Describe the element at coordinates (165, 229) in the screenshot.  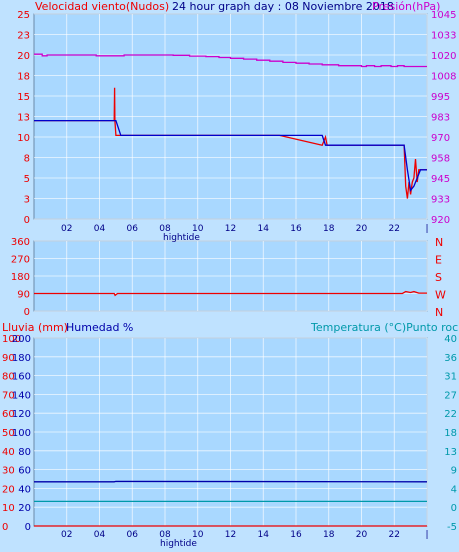
I see `top-x-tick-label: 08` at that location.